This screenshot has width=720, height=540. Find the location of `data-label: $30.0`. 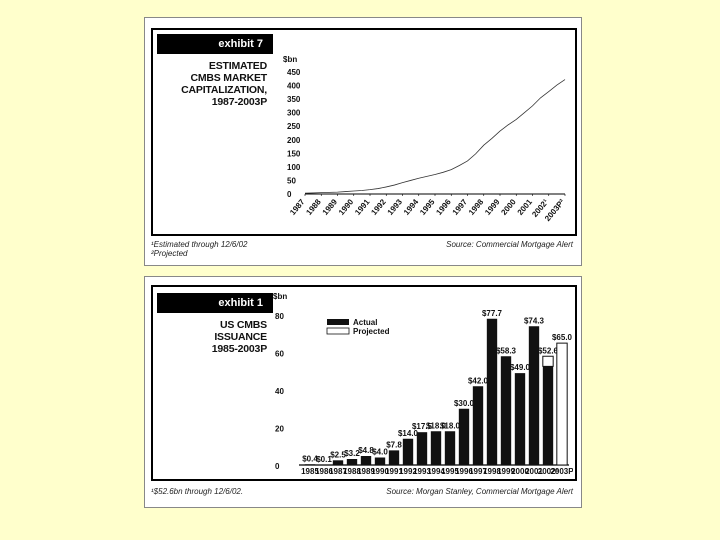

data-label: $30.0 is located at coordinates (464, 403).